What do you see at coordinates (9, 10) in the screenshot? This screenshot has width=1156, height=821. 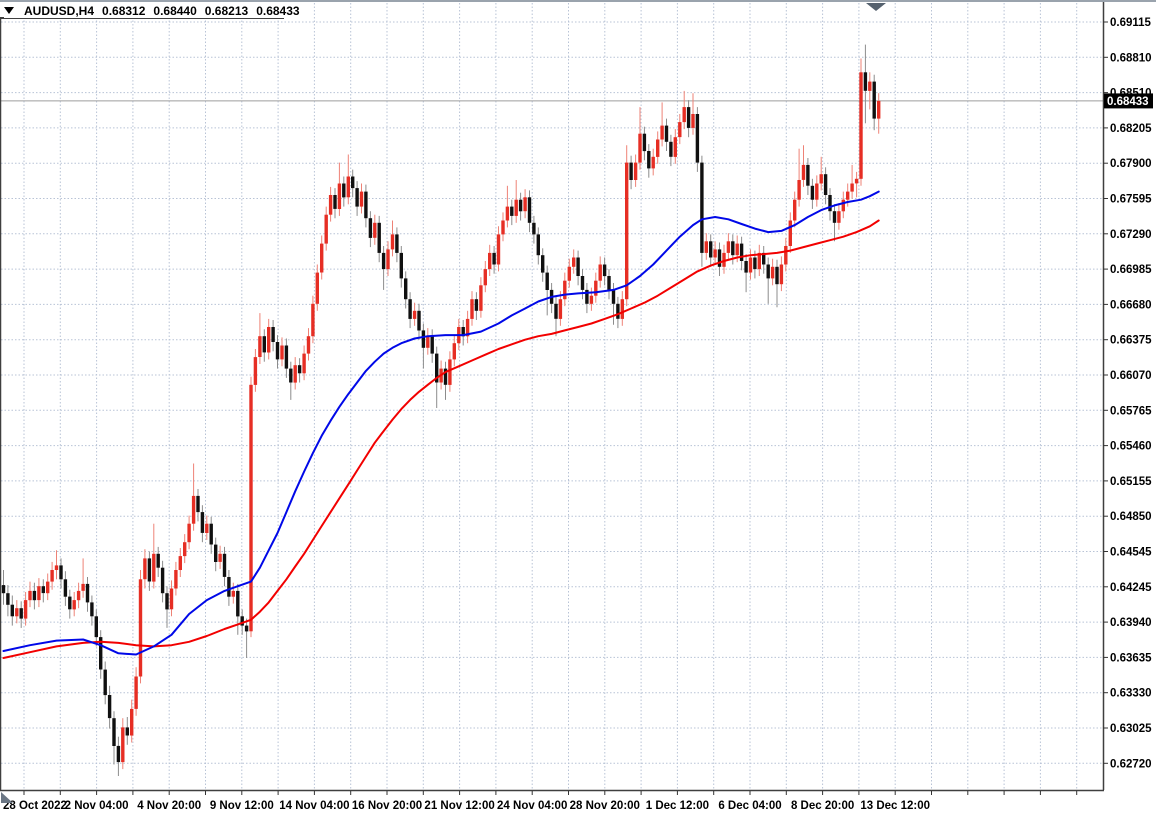 I see `symbol-dropdown-icon` at bounding box center [9, 10].